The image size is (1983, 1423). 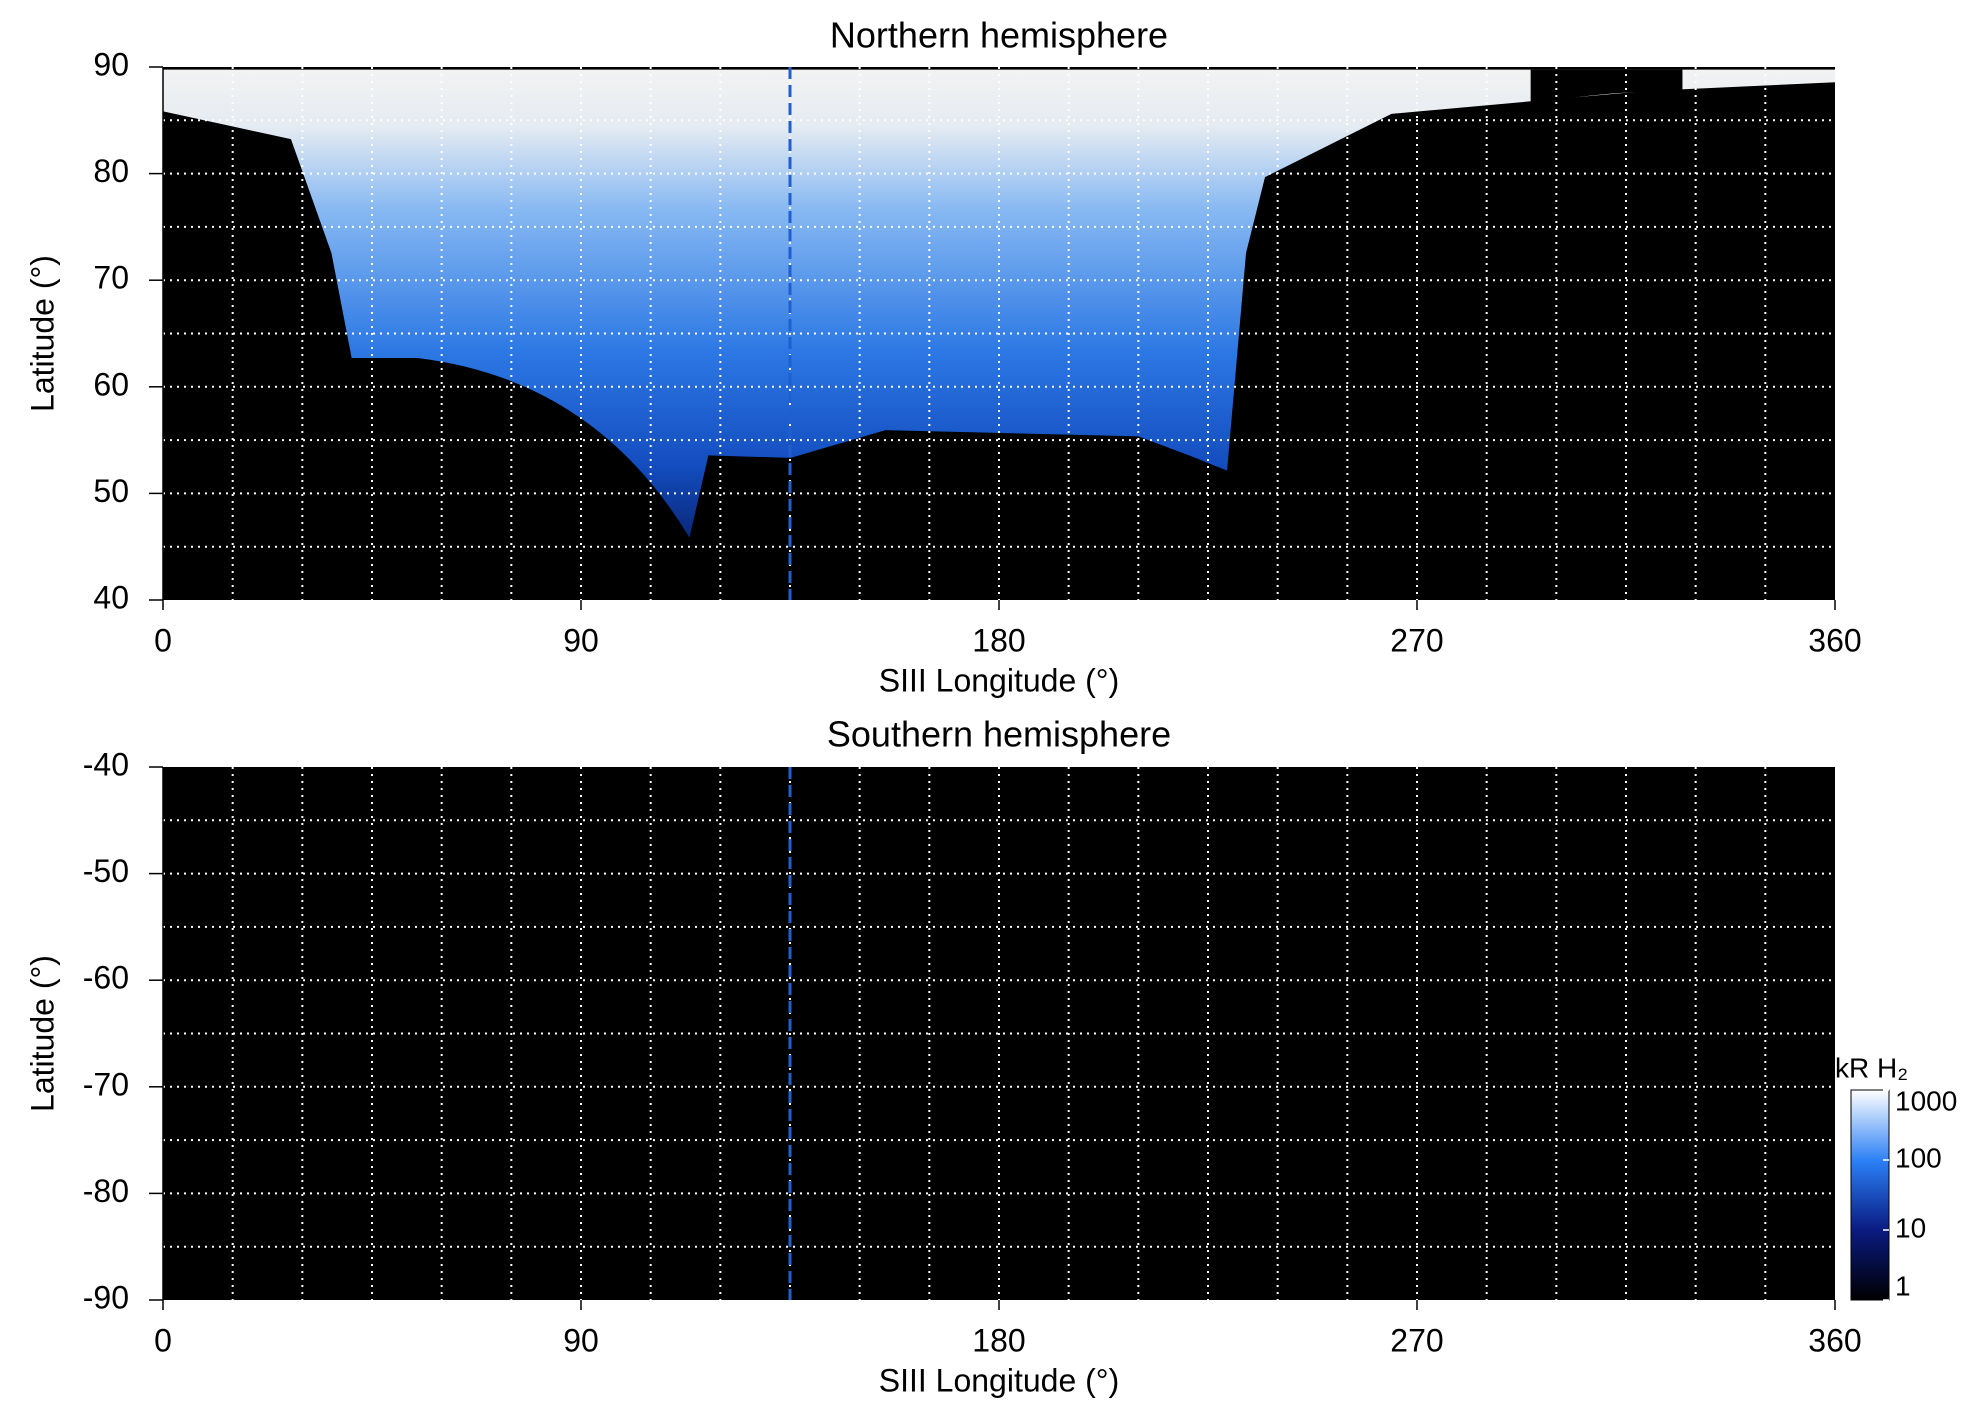 I want to click on colorbar-tick-label: 10, so click(x=1910, y=1227).